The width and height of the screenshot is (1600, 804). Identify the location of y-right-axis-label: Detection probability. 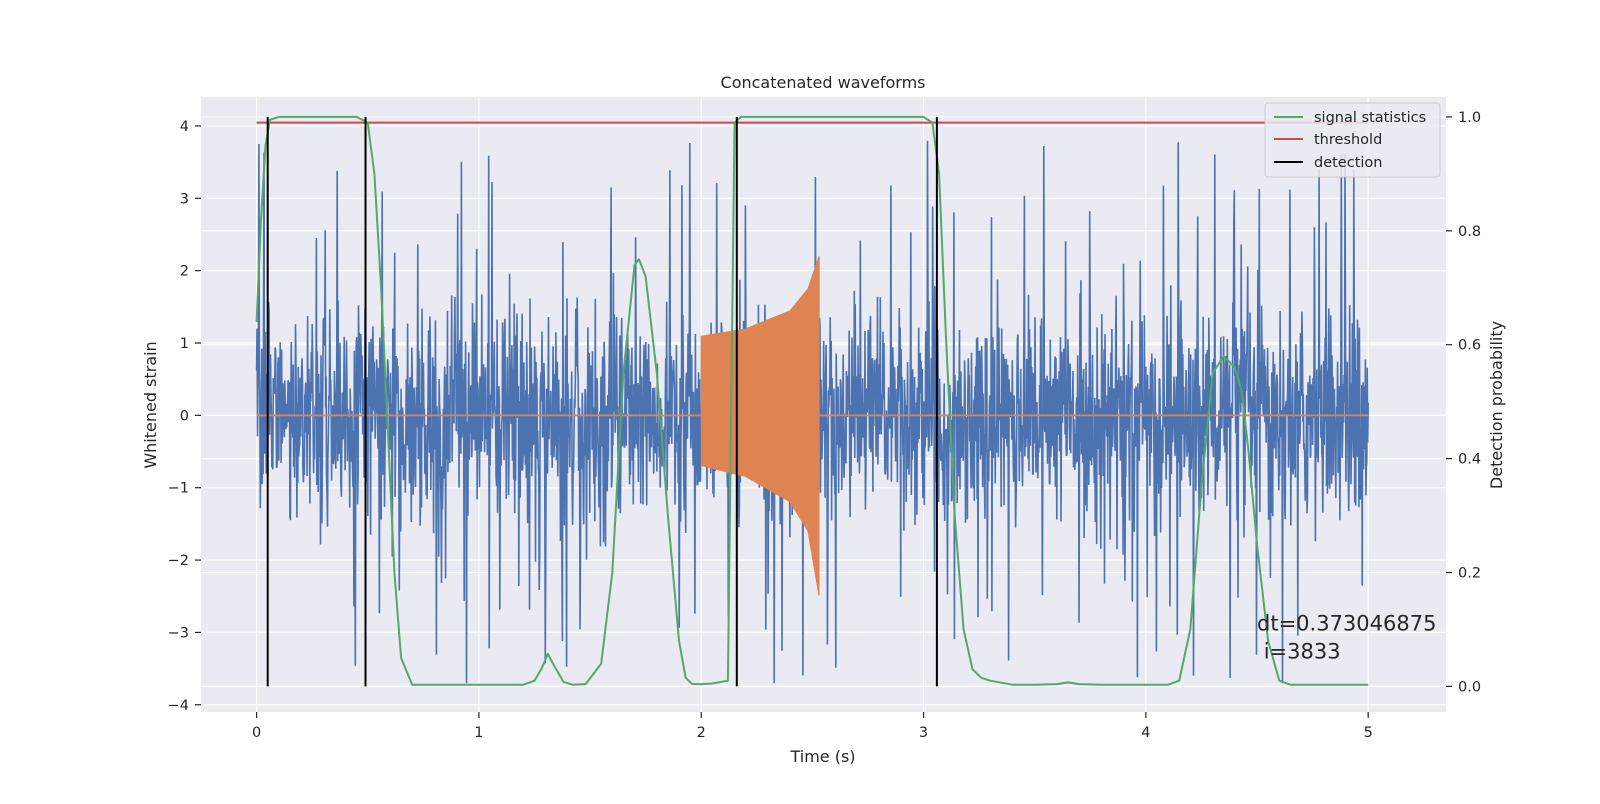
(1496, 405).